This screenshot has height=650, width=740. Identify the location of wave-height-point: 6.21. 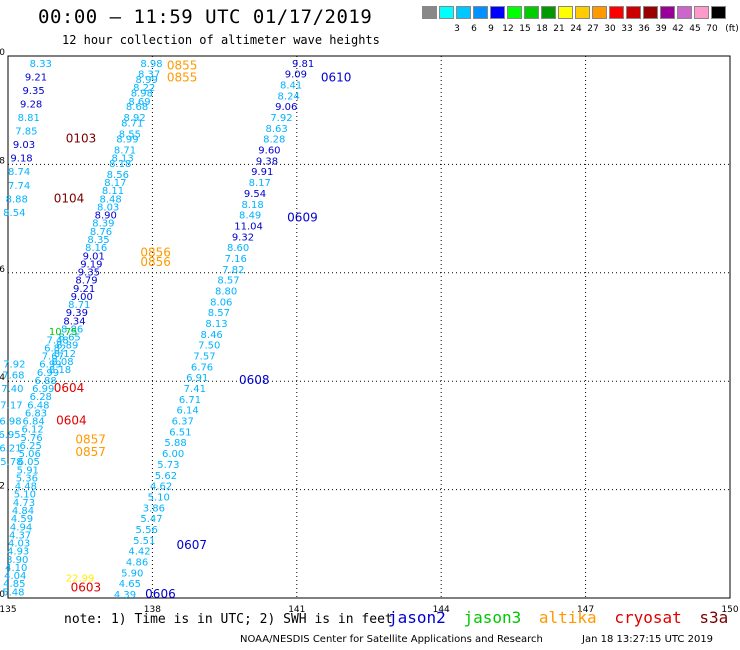
(11, 449).